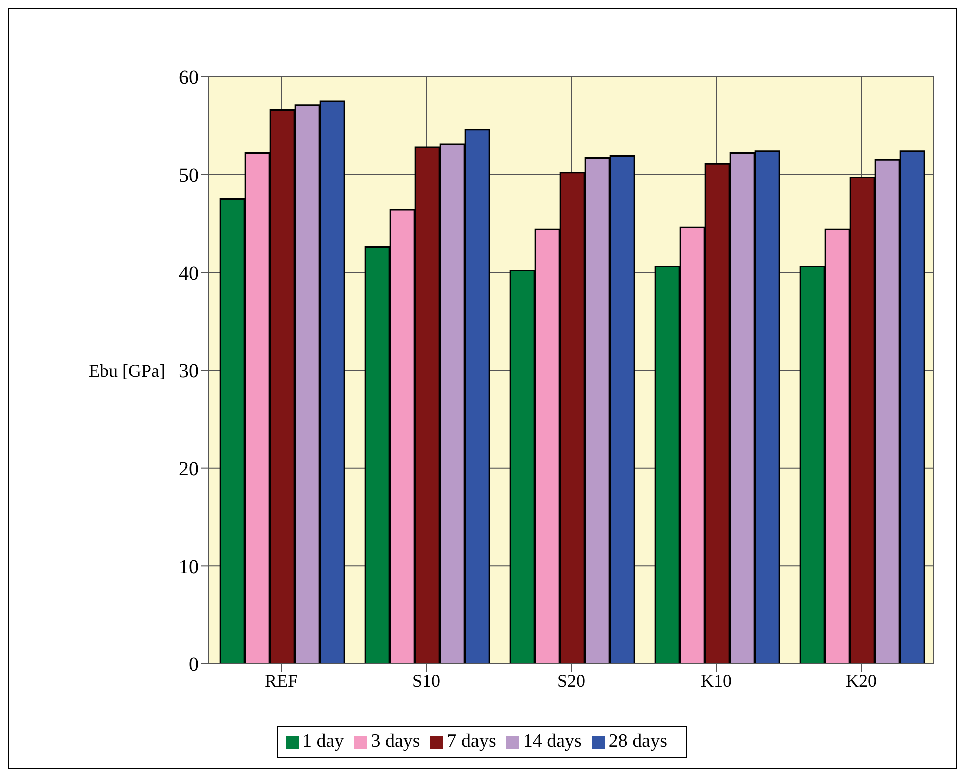  What do you see at coordinates (127, 370) in the screenshot?
I see `y-axis-title: Ebu [GPa]` at bounding box center [127, 370].